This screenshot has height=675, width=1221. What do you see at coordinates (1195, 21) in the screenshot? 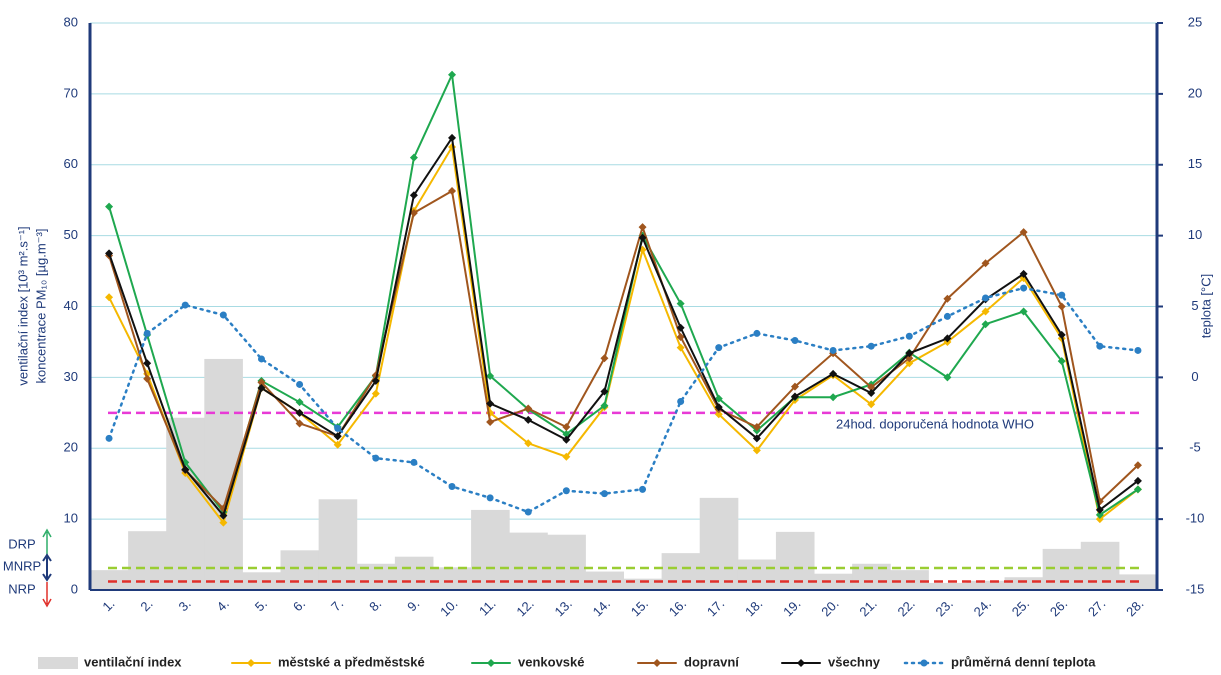
I see `y2-tick-label: 25` at bounding box center [1195, 21].